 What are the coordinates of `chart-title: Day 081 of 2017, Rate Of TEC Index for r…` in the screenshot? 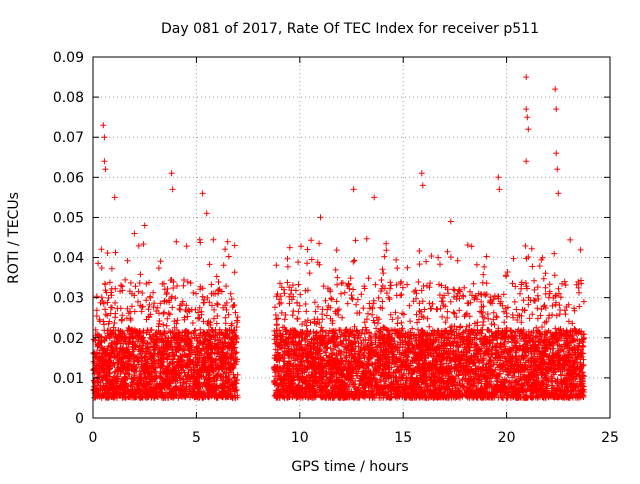 It's located at (350, 29).